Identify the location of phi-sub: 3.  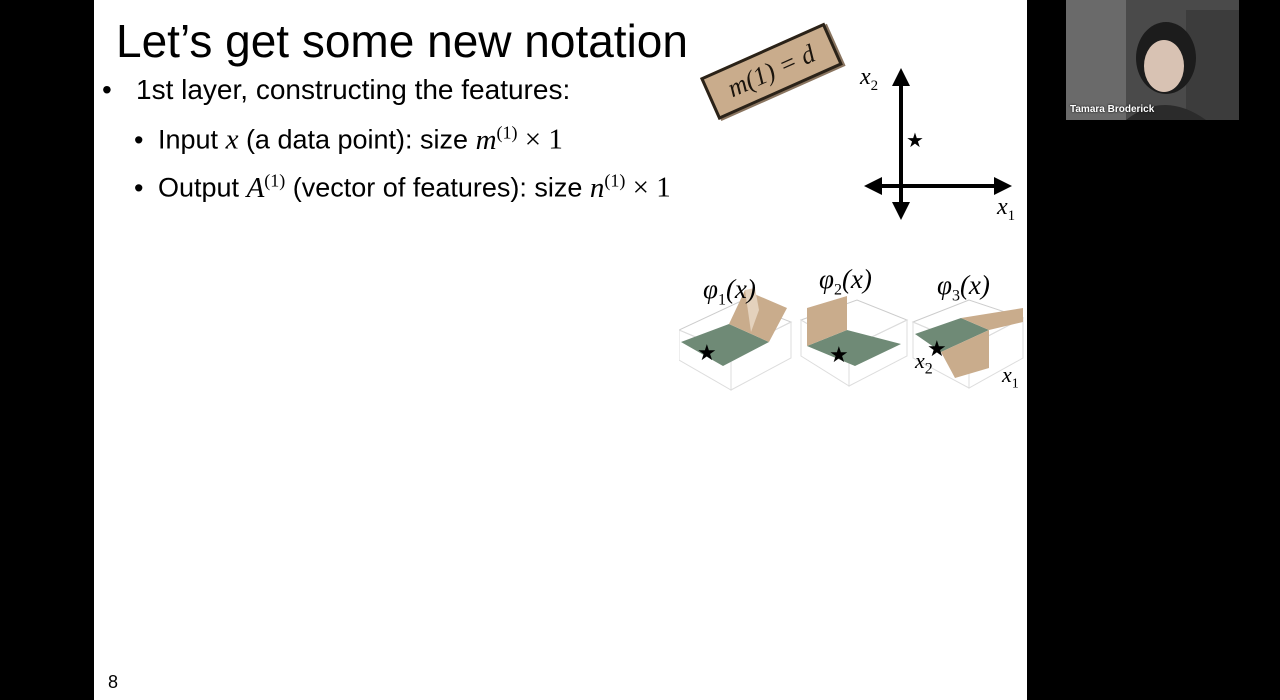
(955, 296).